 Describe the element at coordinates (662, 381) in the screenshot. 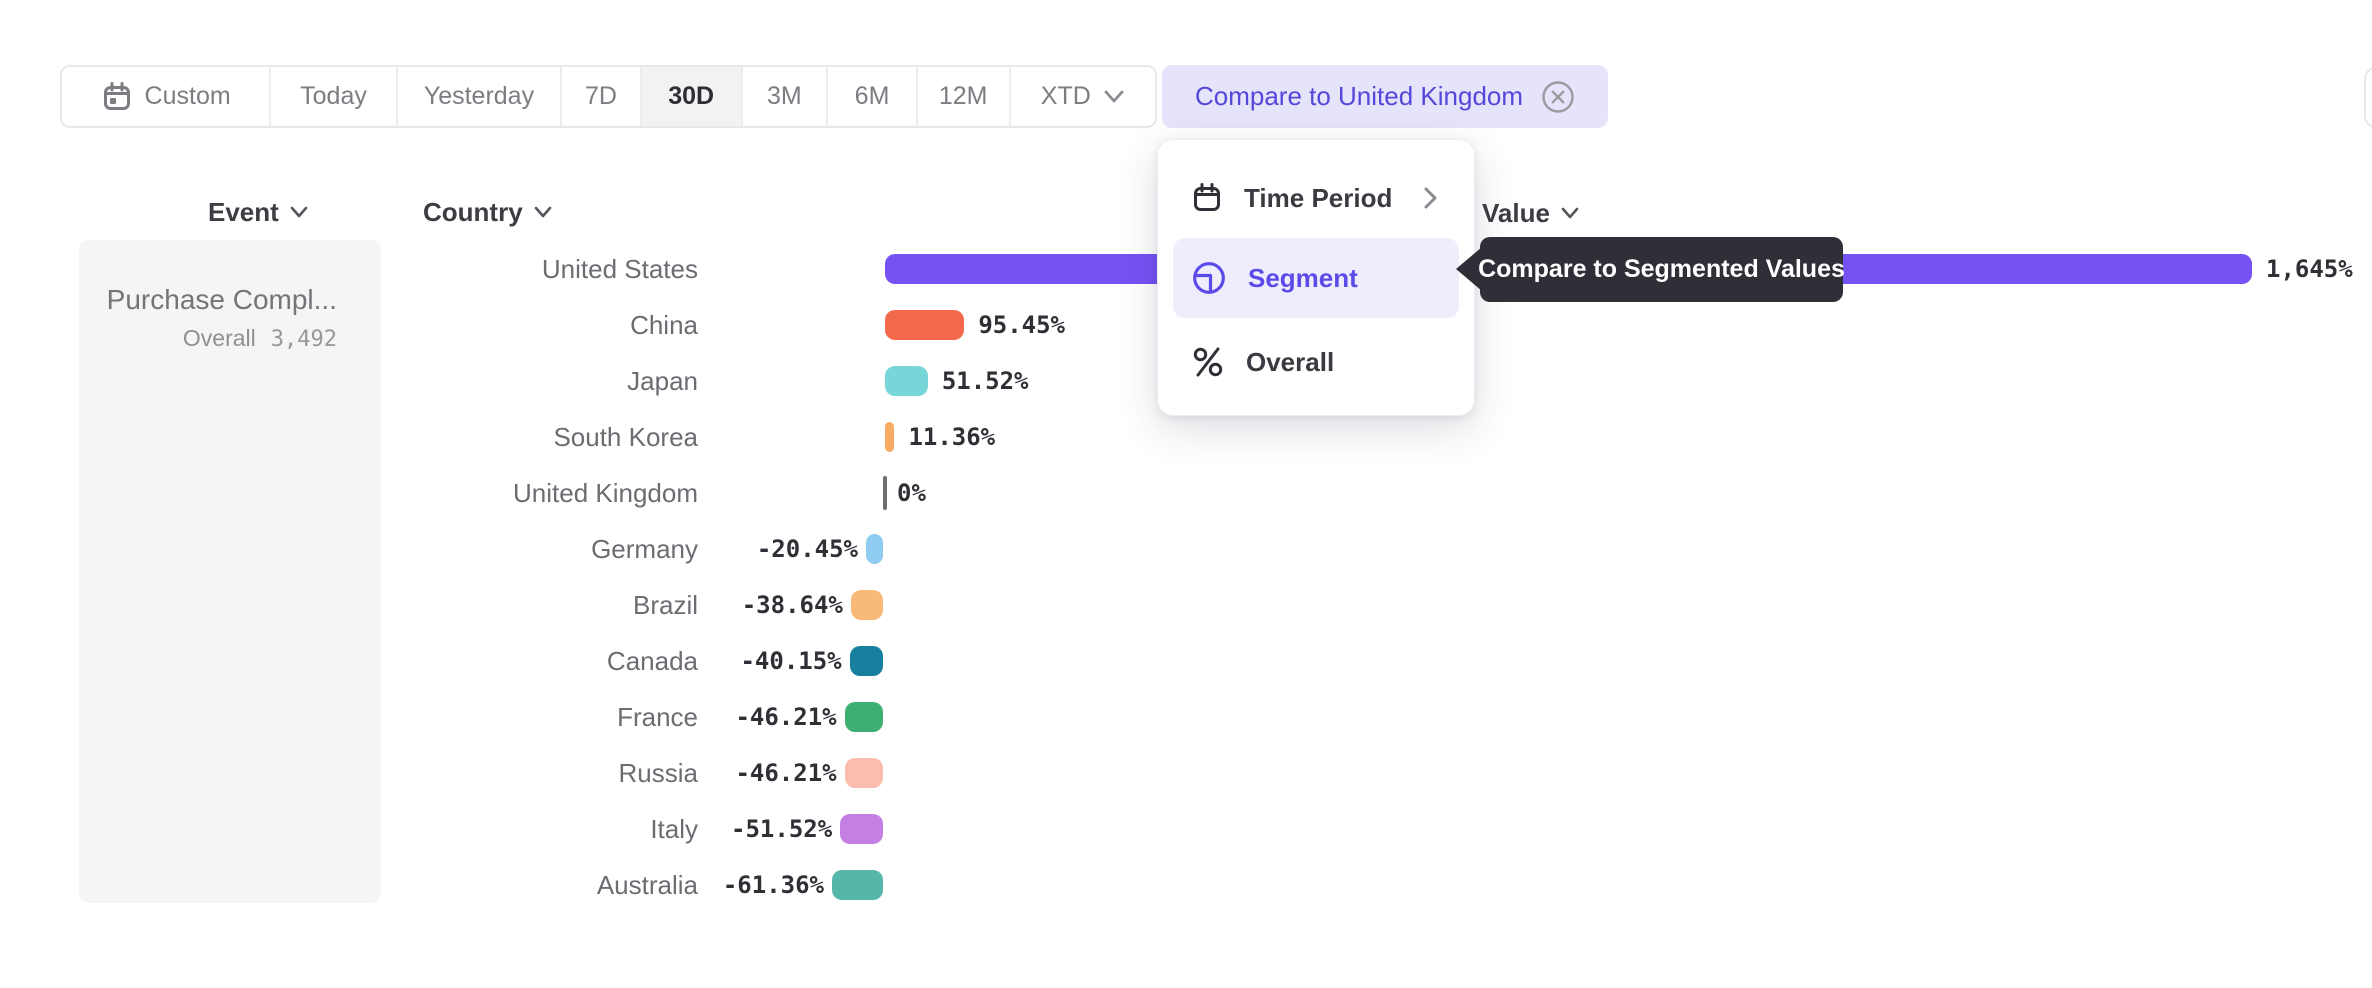

I see `country-label-japan: Japan` at that location.